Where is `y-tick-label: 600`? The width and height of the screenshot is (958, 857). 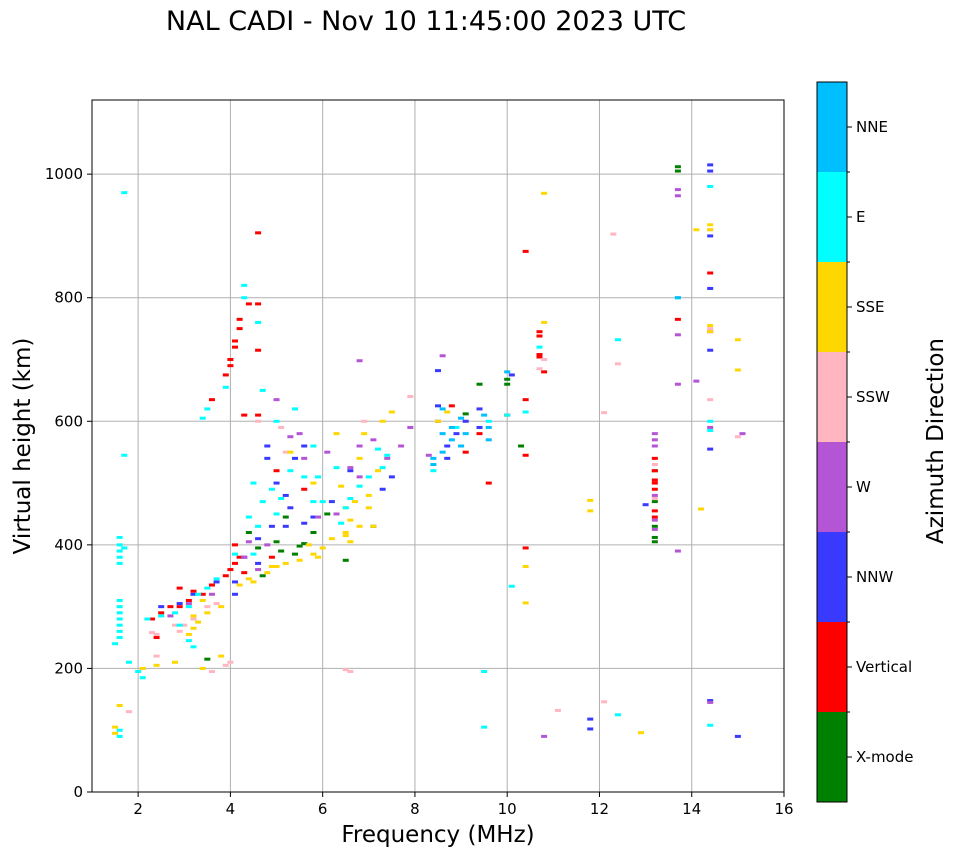
y-tick-label: 600 is located at coordinates (68, 421).